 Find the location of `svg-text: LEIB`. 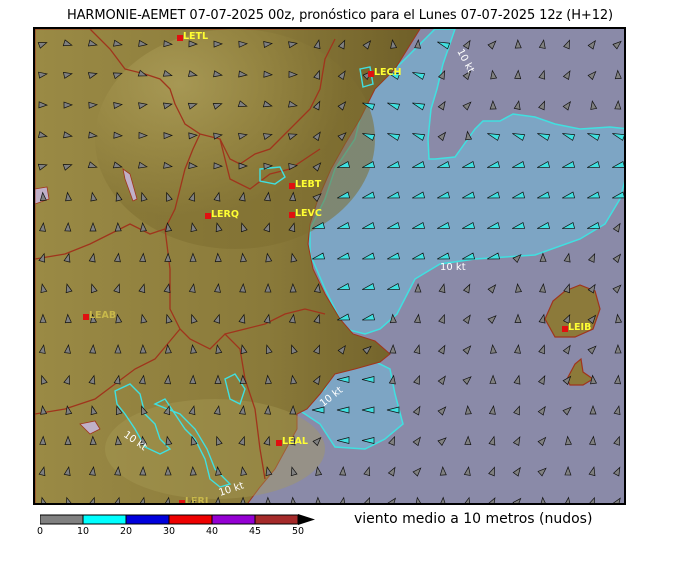

svg-text: LEIB is located at coordinates (579, 327).